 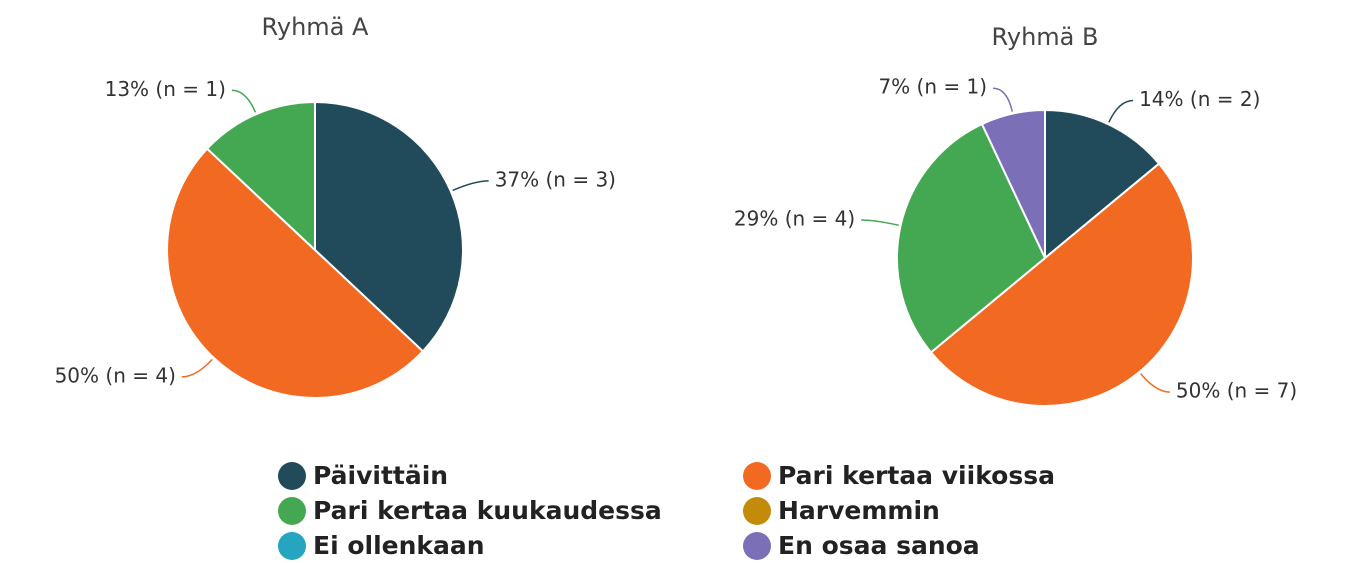 What do you see at coordinates (115, 375) in the screenshot?
I see `data-label: 50% (n = 4)` at bounding box center [115, 375].